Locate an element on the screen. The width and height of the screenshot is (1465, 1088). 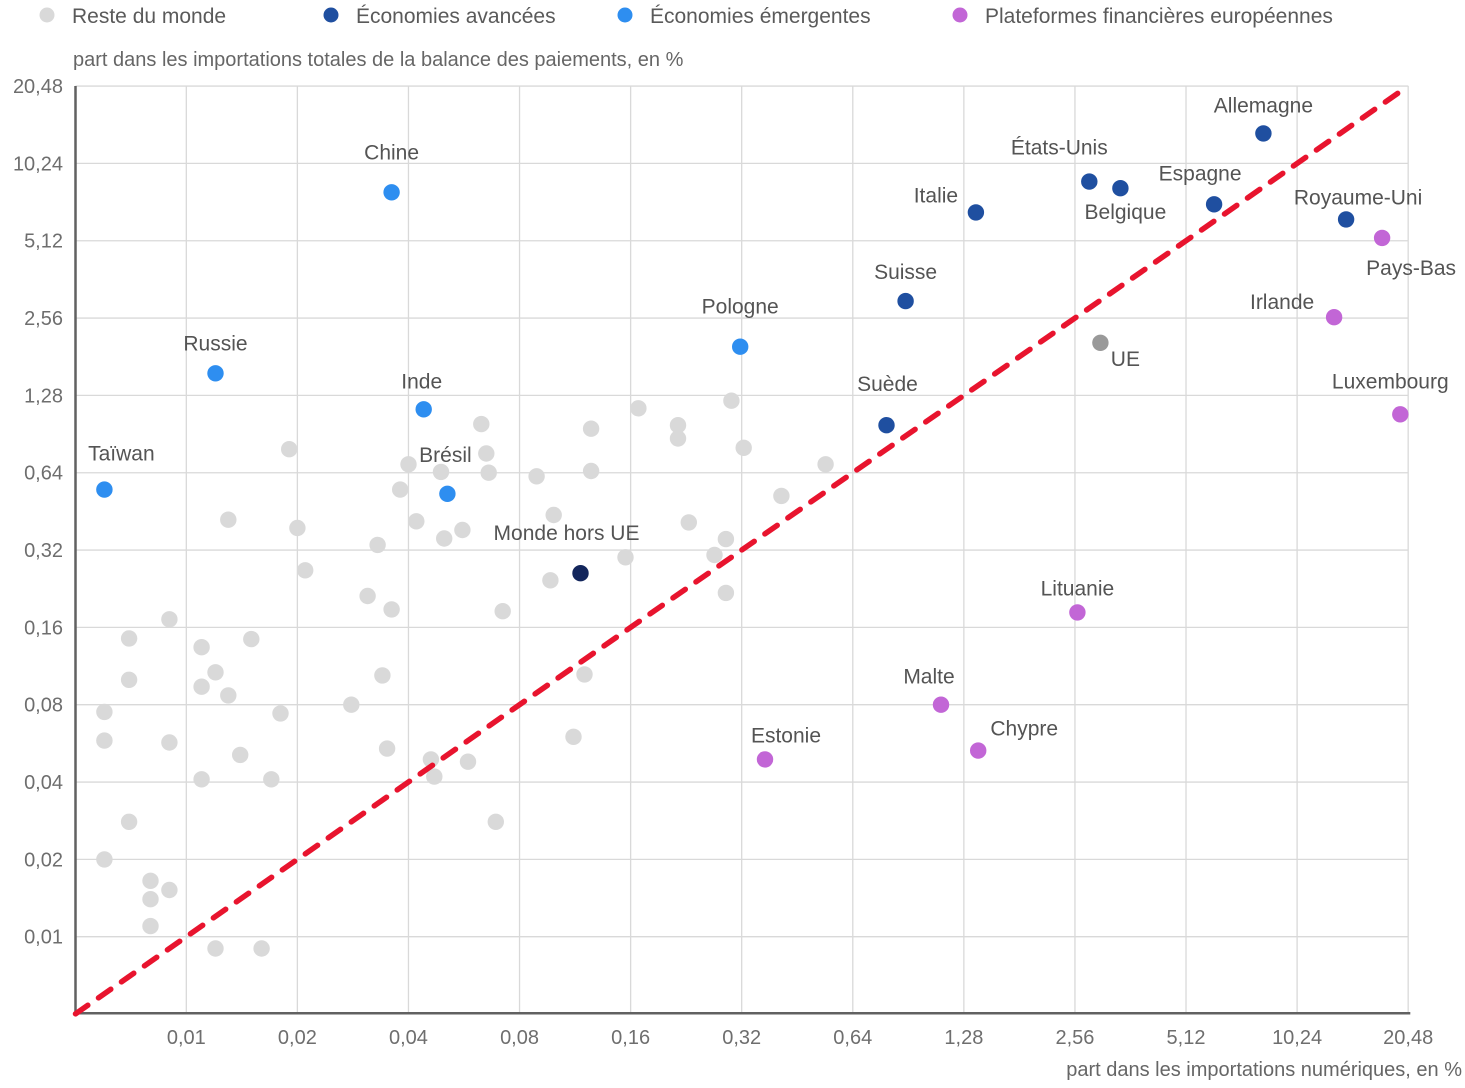
data-point-Pays-Bas is located at coordinates (1382, 238).